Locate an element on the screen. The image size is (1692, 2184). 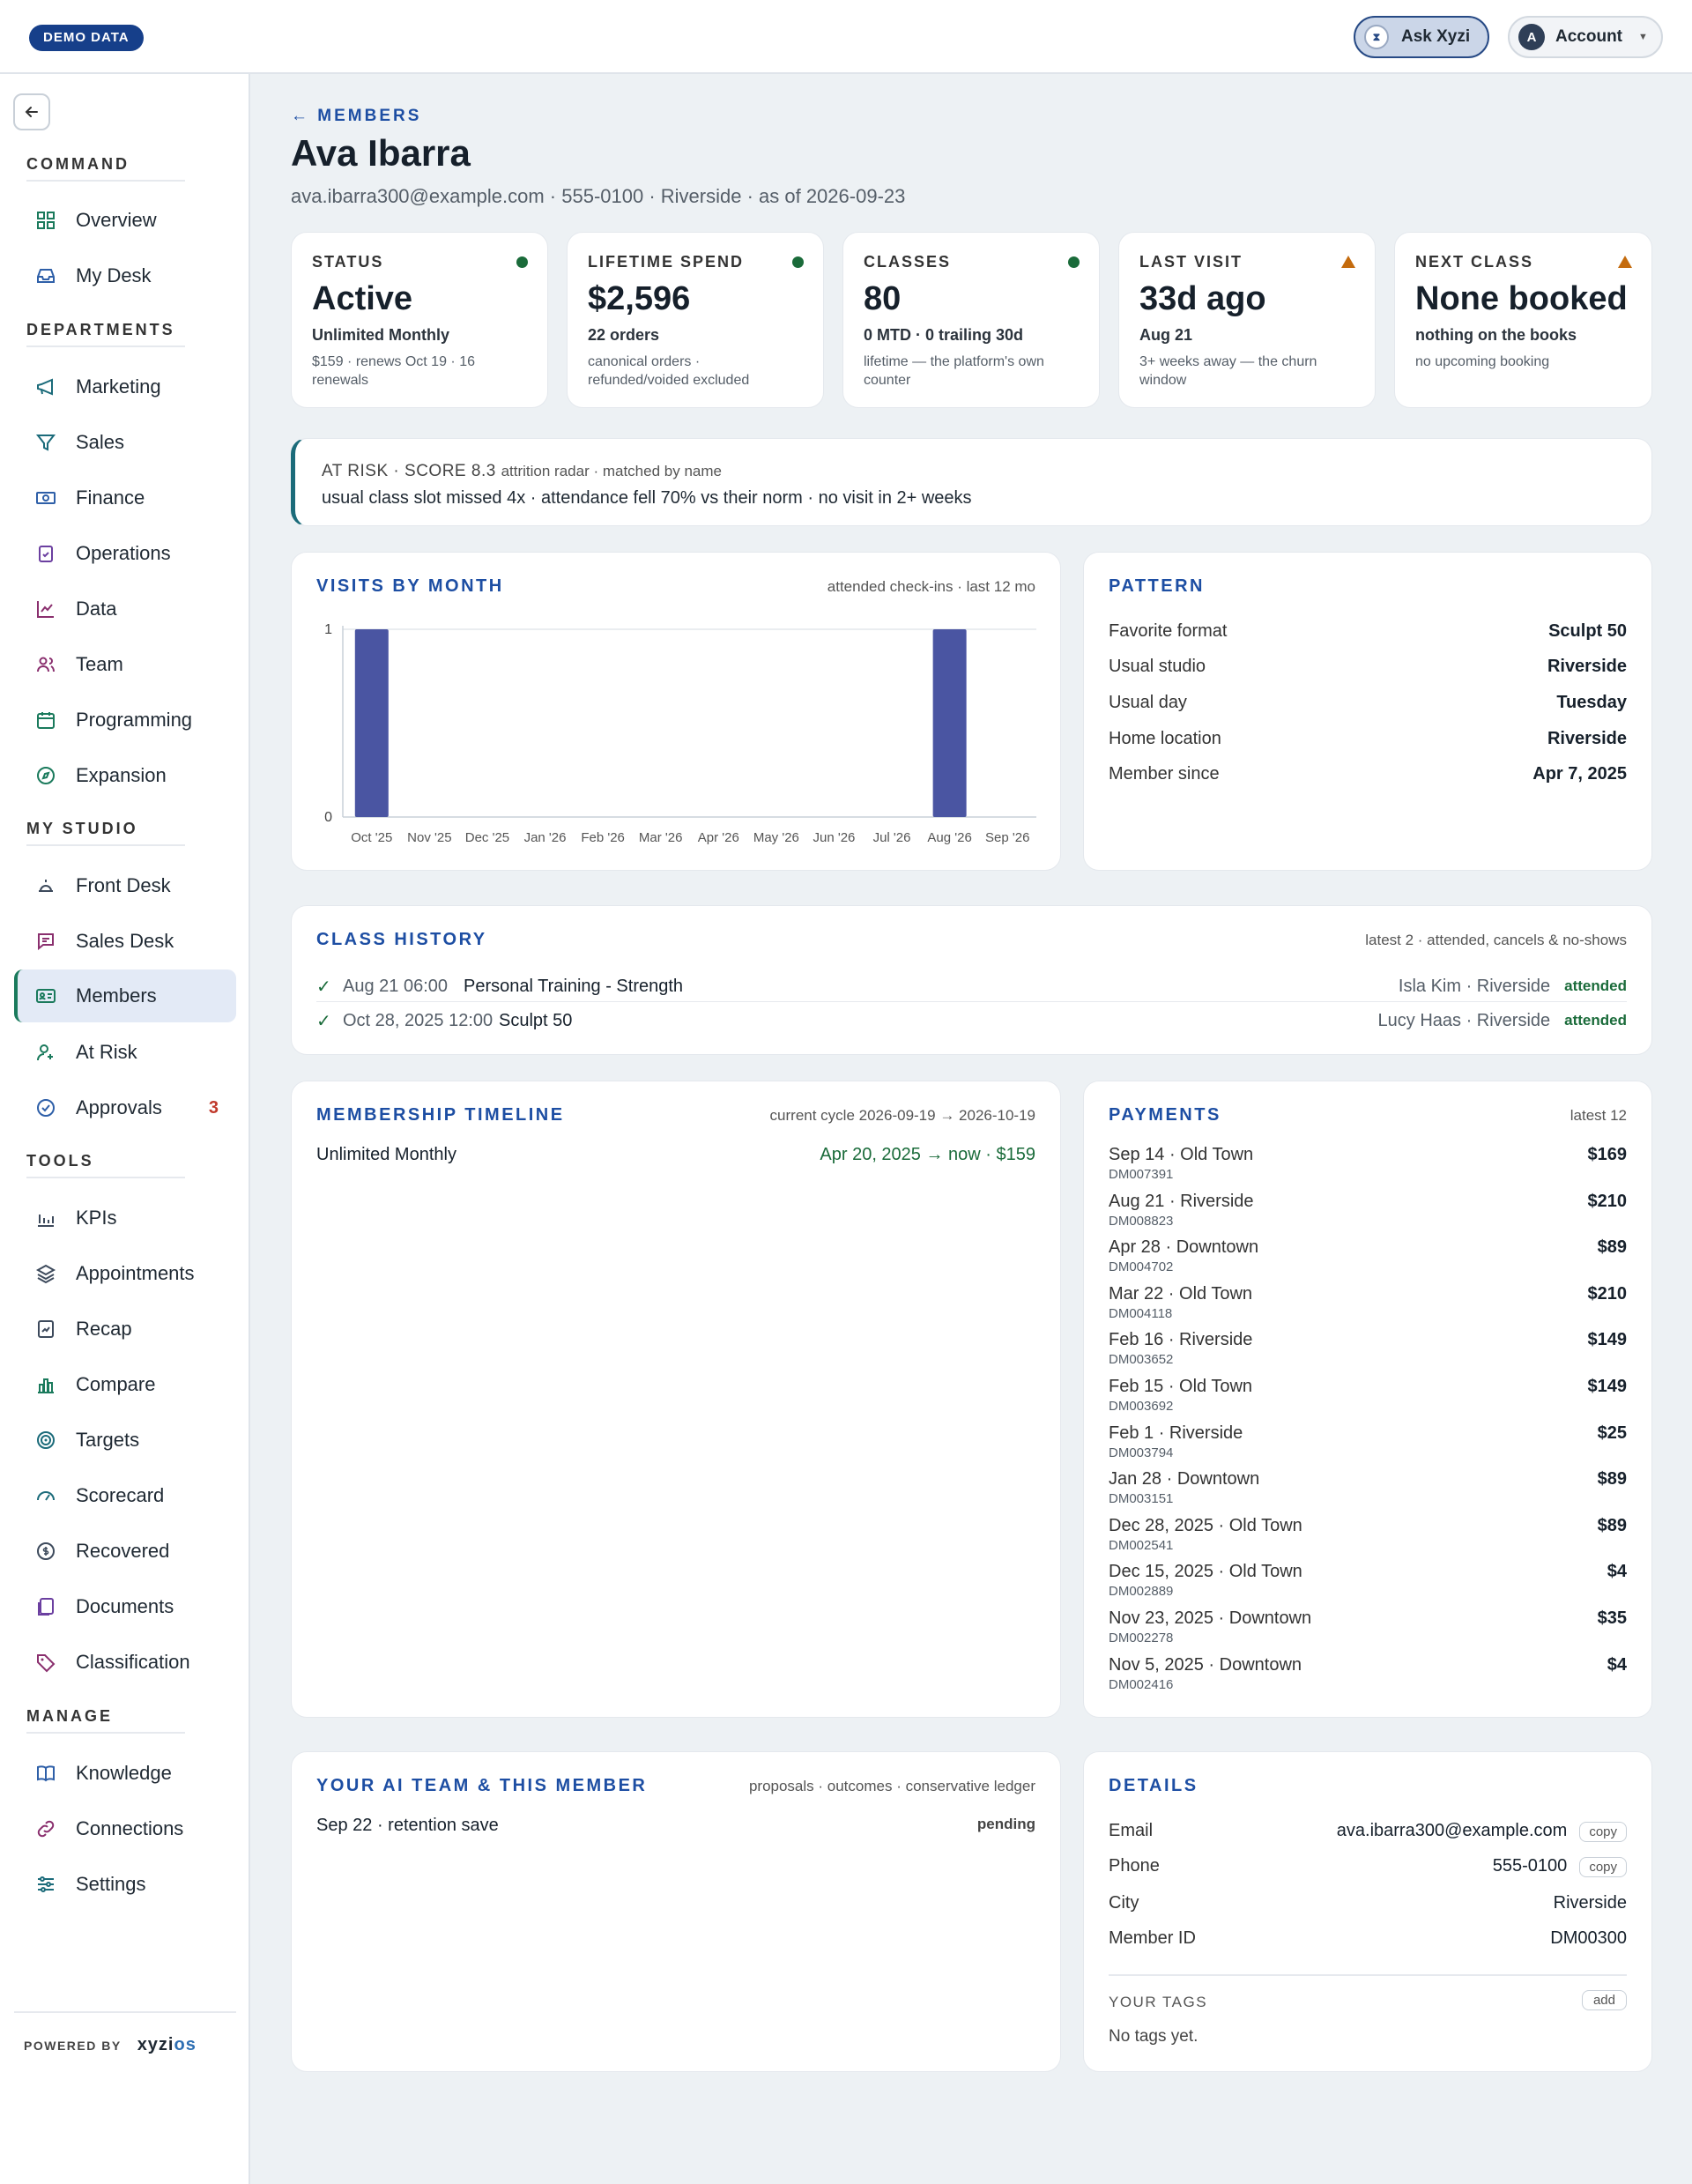
sidebar-item-appointments: Appointments is located at coordinates (125, 1273).